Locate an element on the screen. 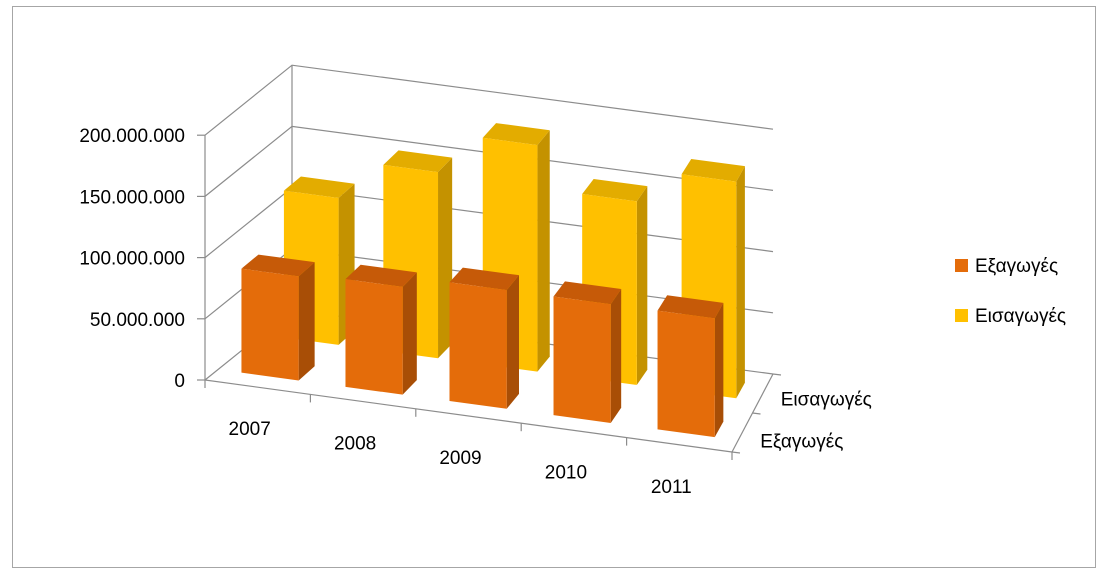  bar-exports-2007 is located at coordinates (278, 317).